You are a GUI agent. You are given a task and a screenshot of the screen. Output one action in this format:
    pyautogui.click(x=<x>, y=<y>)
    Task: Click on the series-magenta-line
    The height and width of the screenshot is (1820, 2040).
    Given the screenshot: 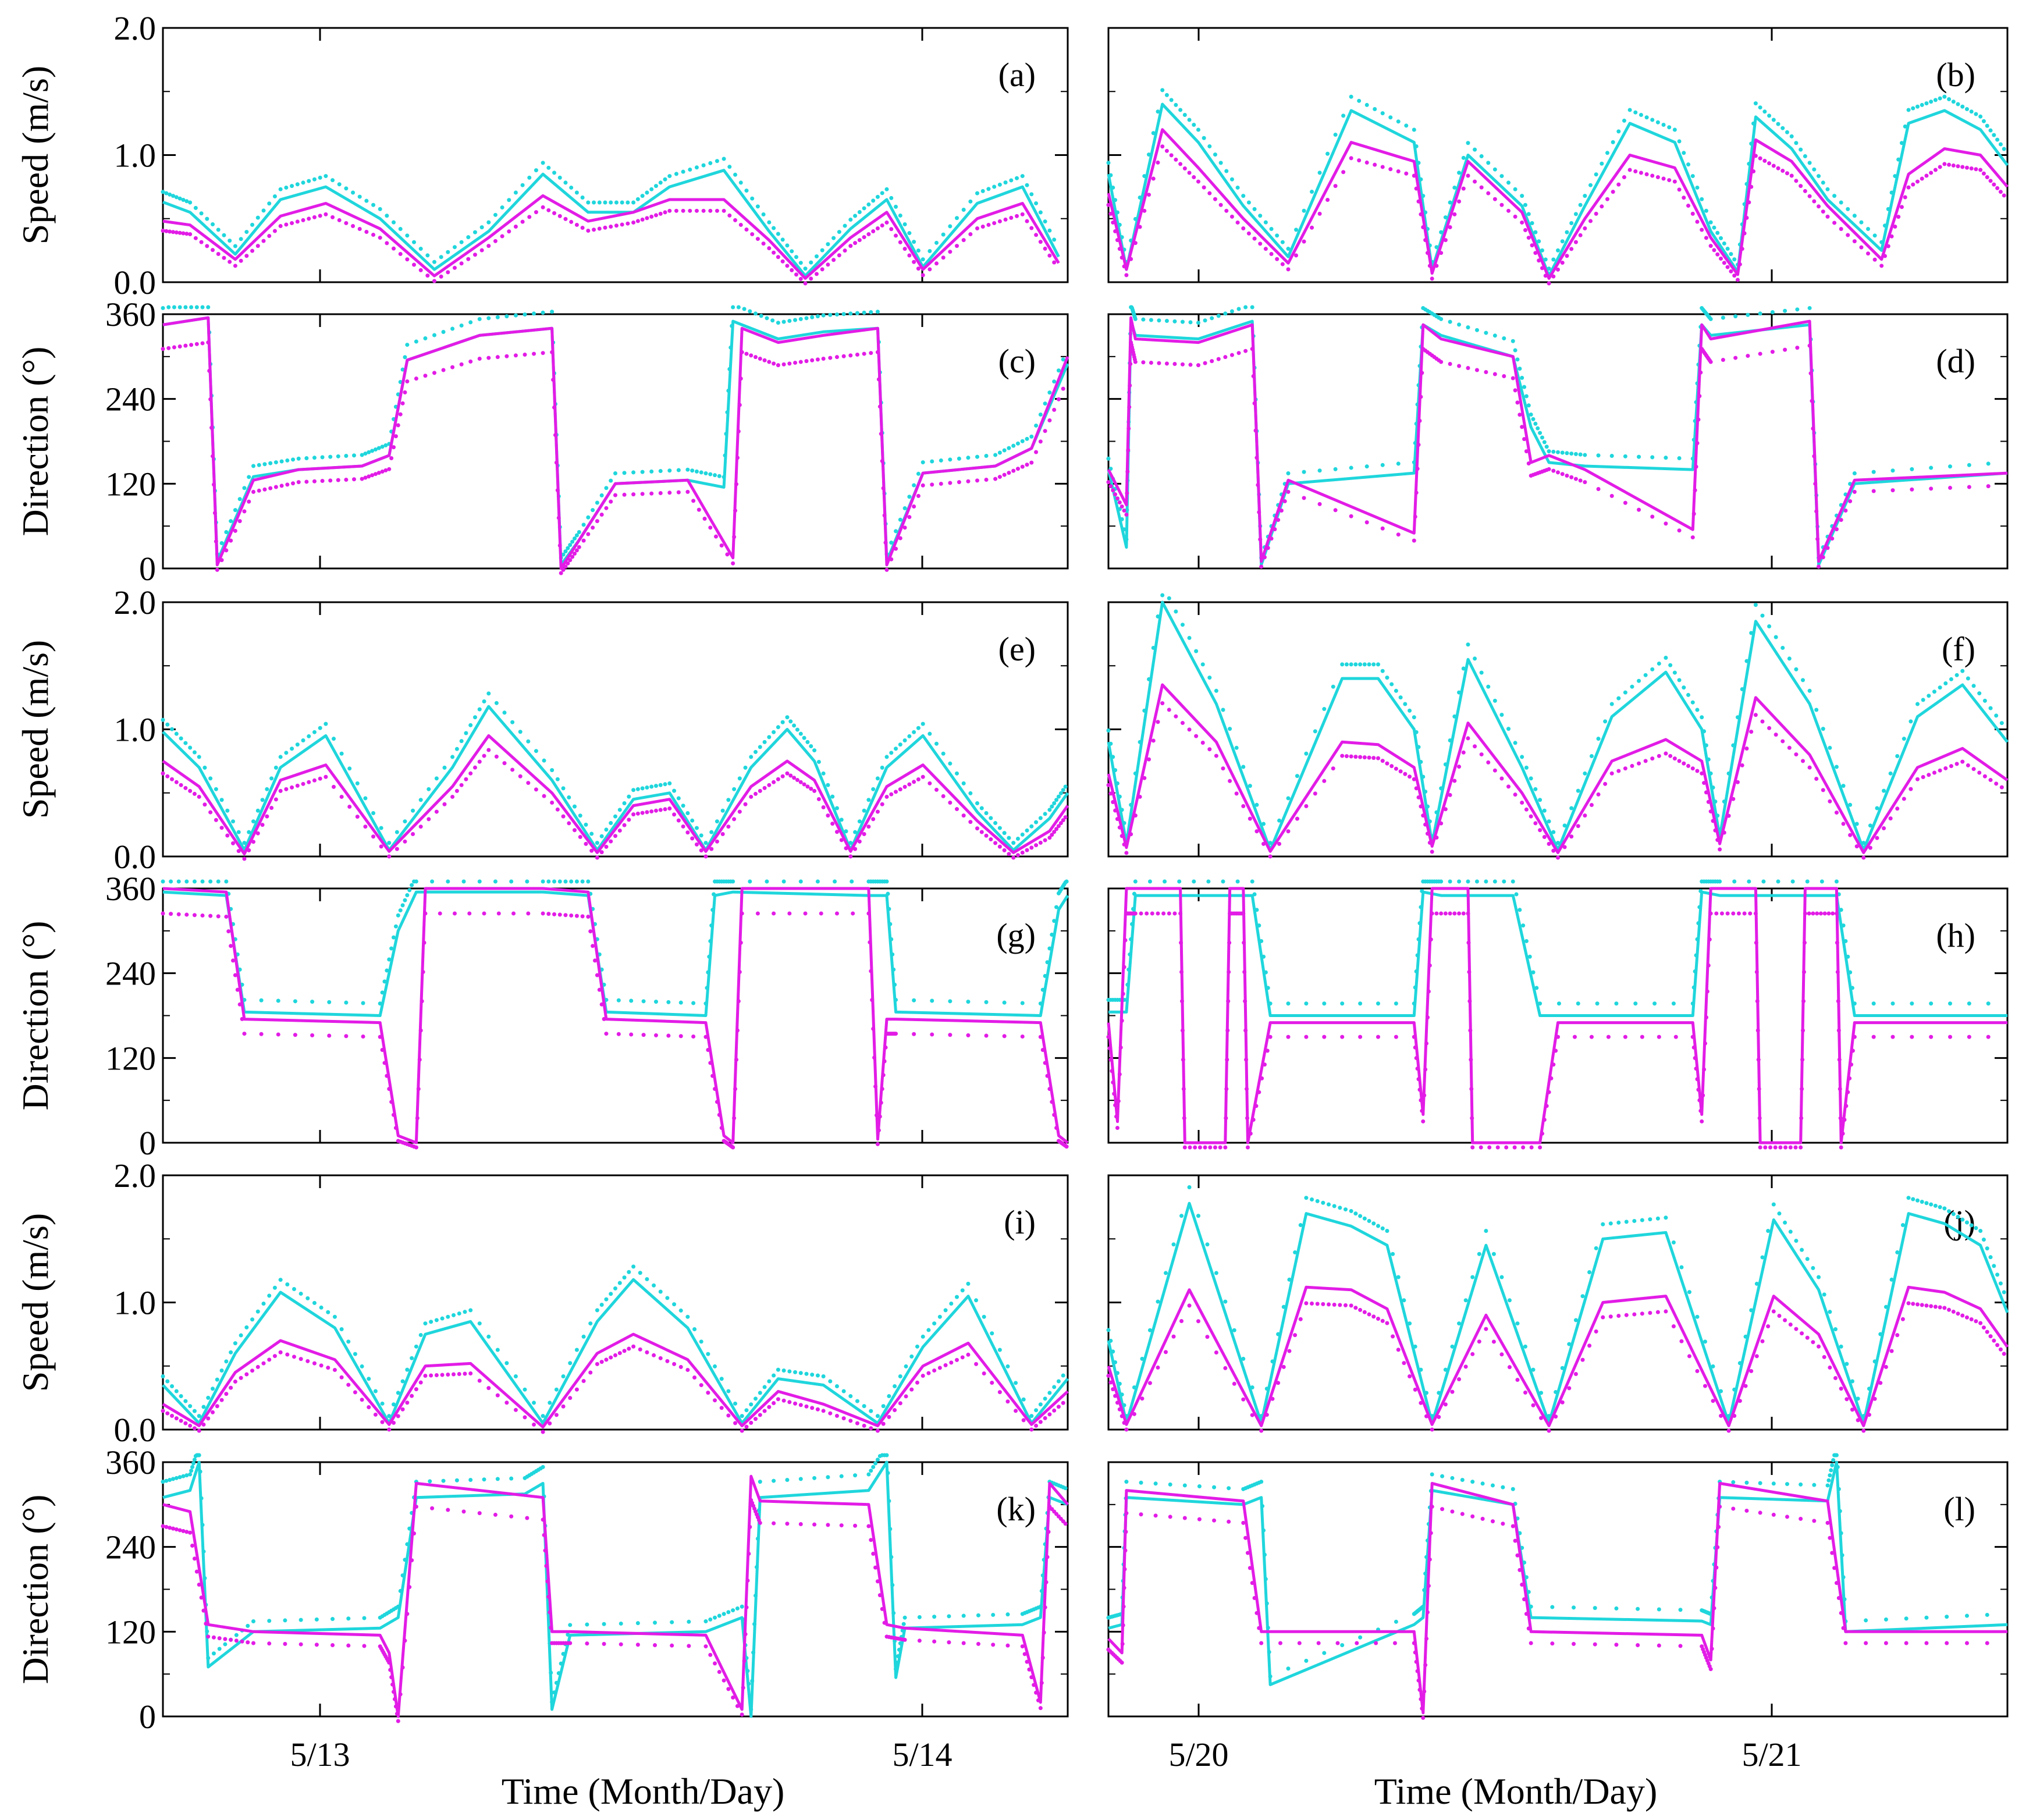 What is the action you would take?
    pyautogui.click(x=615, y=443)
    